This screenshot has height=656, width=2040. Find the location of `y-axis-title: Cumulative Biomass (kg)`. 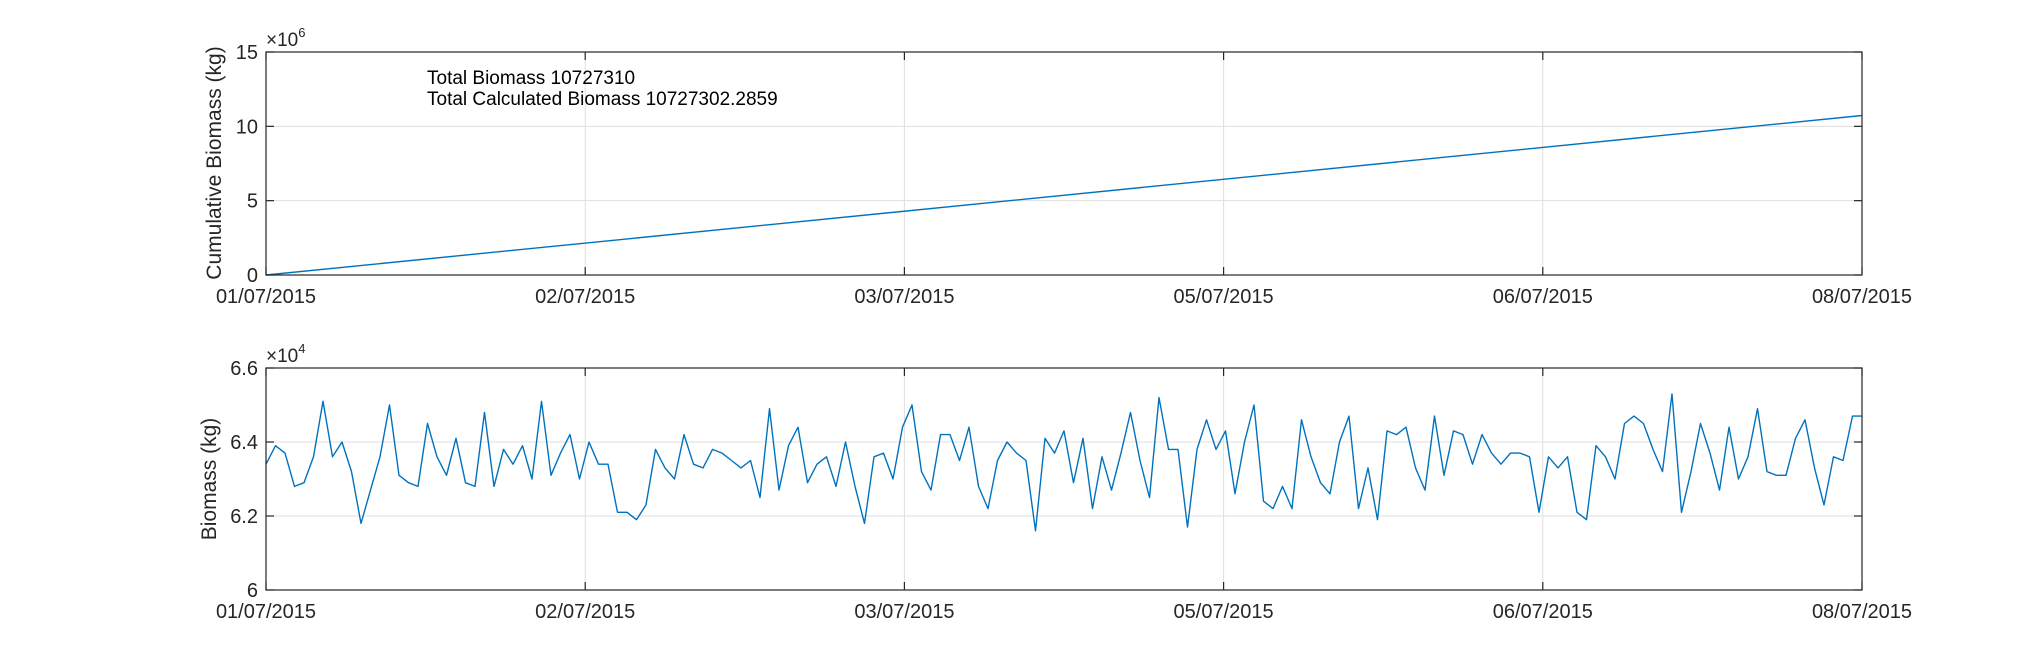

y-axis-title: Cumulative Biomass (kg) is located at coordinates (214, 162).